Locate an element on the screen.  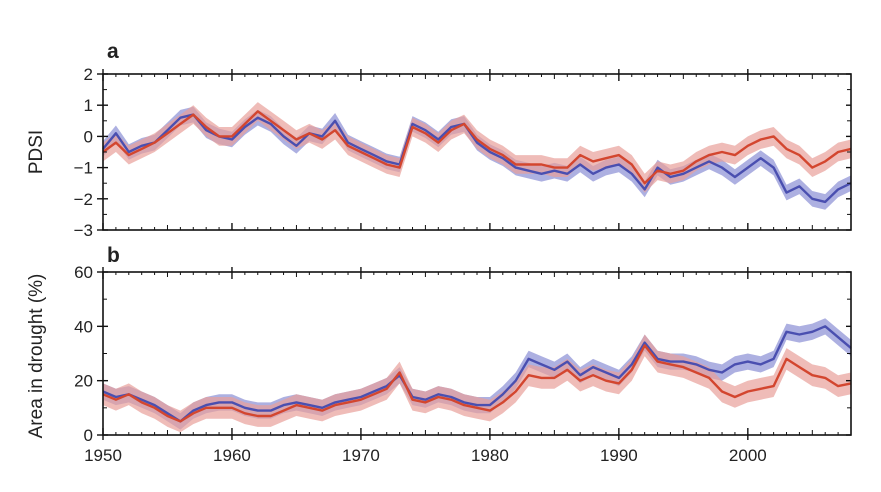
panel-b-ytick-label: 60 is located at coordinates (83, 272).